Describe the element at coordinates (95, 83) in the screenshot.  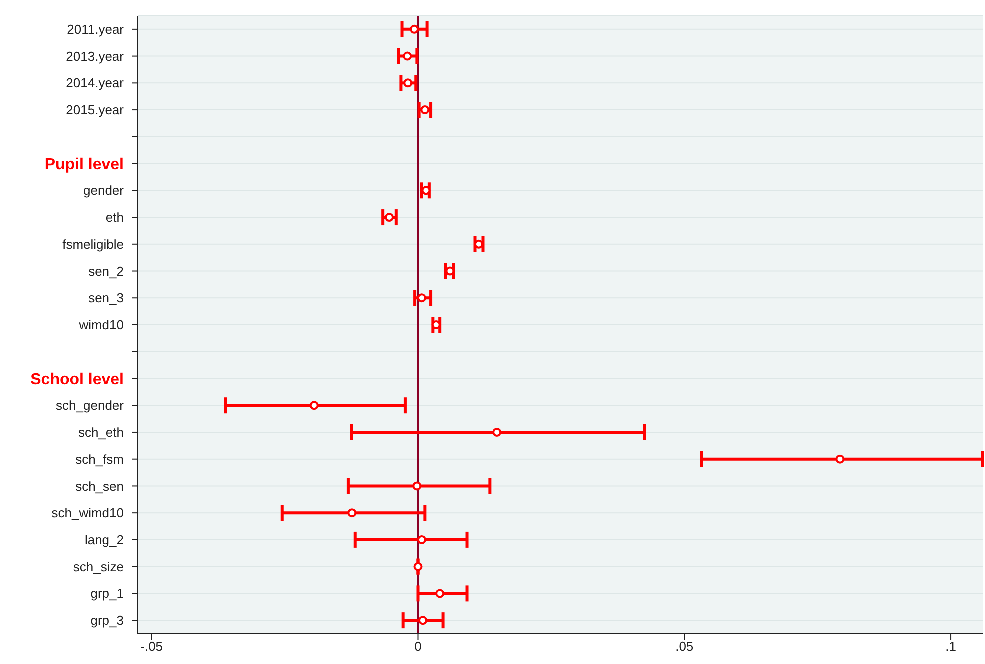
I see `y-tick-label: 2014.year` at that location.